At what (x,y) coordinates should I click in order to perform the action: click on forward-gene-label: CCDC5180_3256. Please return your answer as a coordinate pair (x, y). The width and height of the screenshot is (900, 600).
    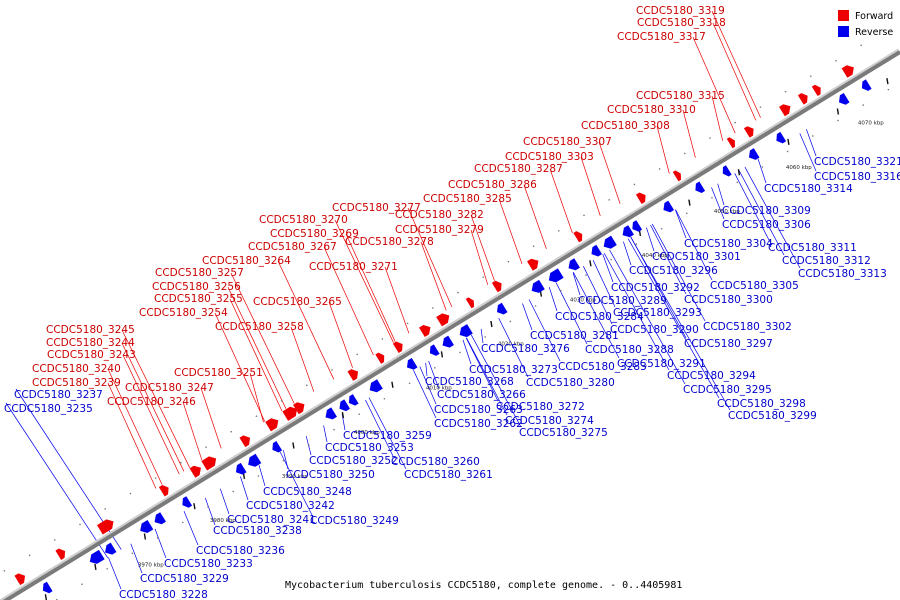
    Looking at the image, I should click on (196, 287).